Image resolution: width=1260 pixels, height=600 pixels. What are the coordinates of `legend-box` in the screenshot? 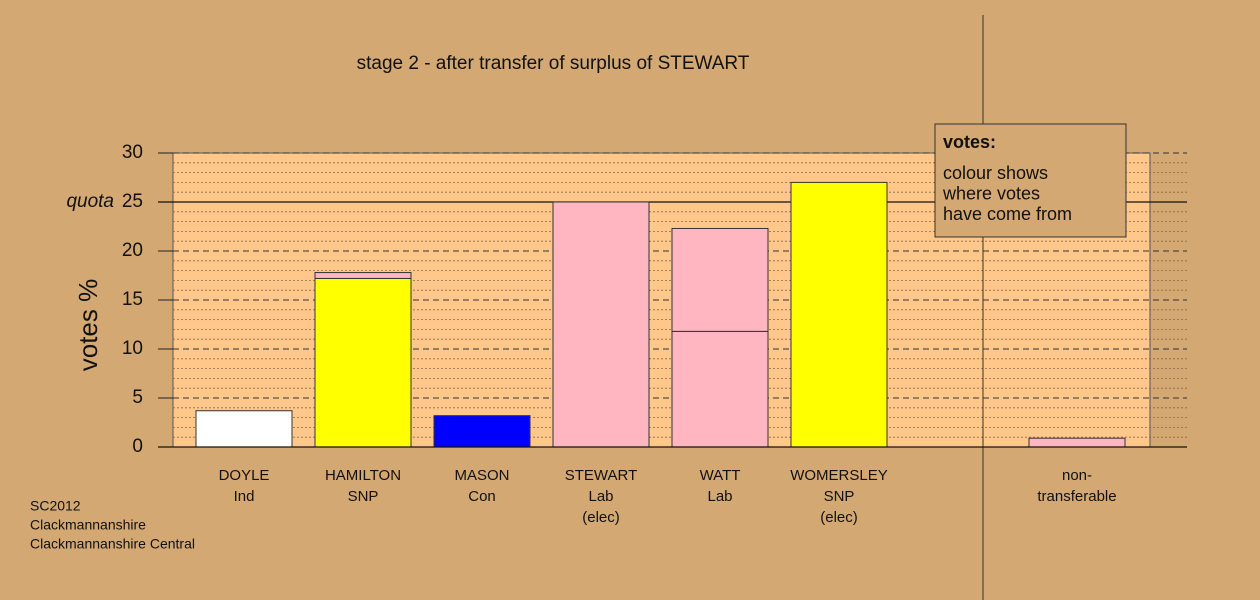 It's located at (1030, 180).